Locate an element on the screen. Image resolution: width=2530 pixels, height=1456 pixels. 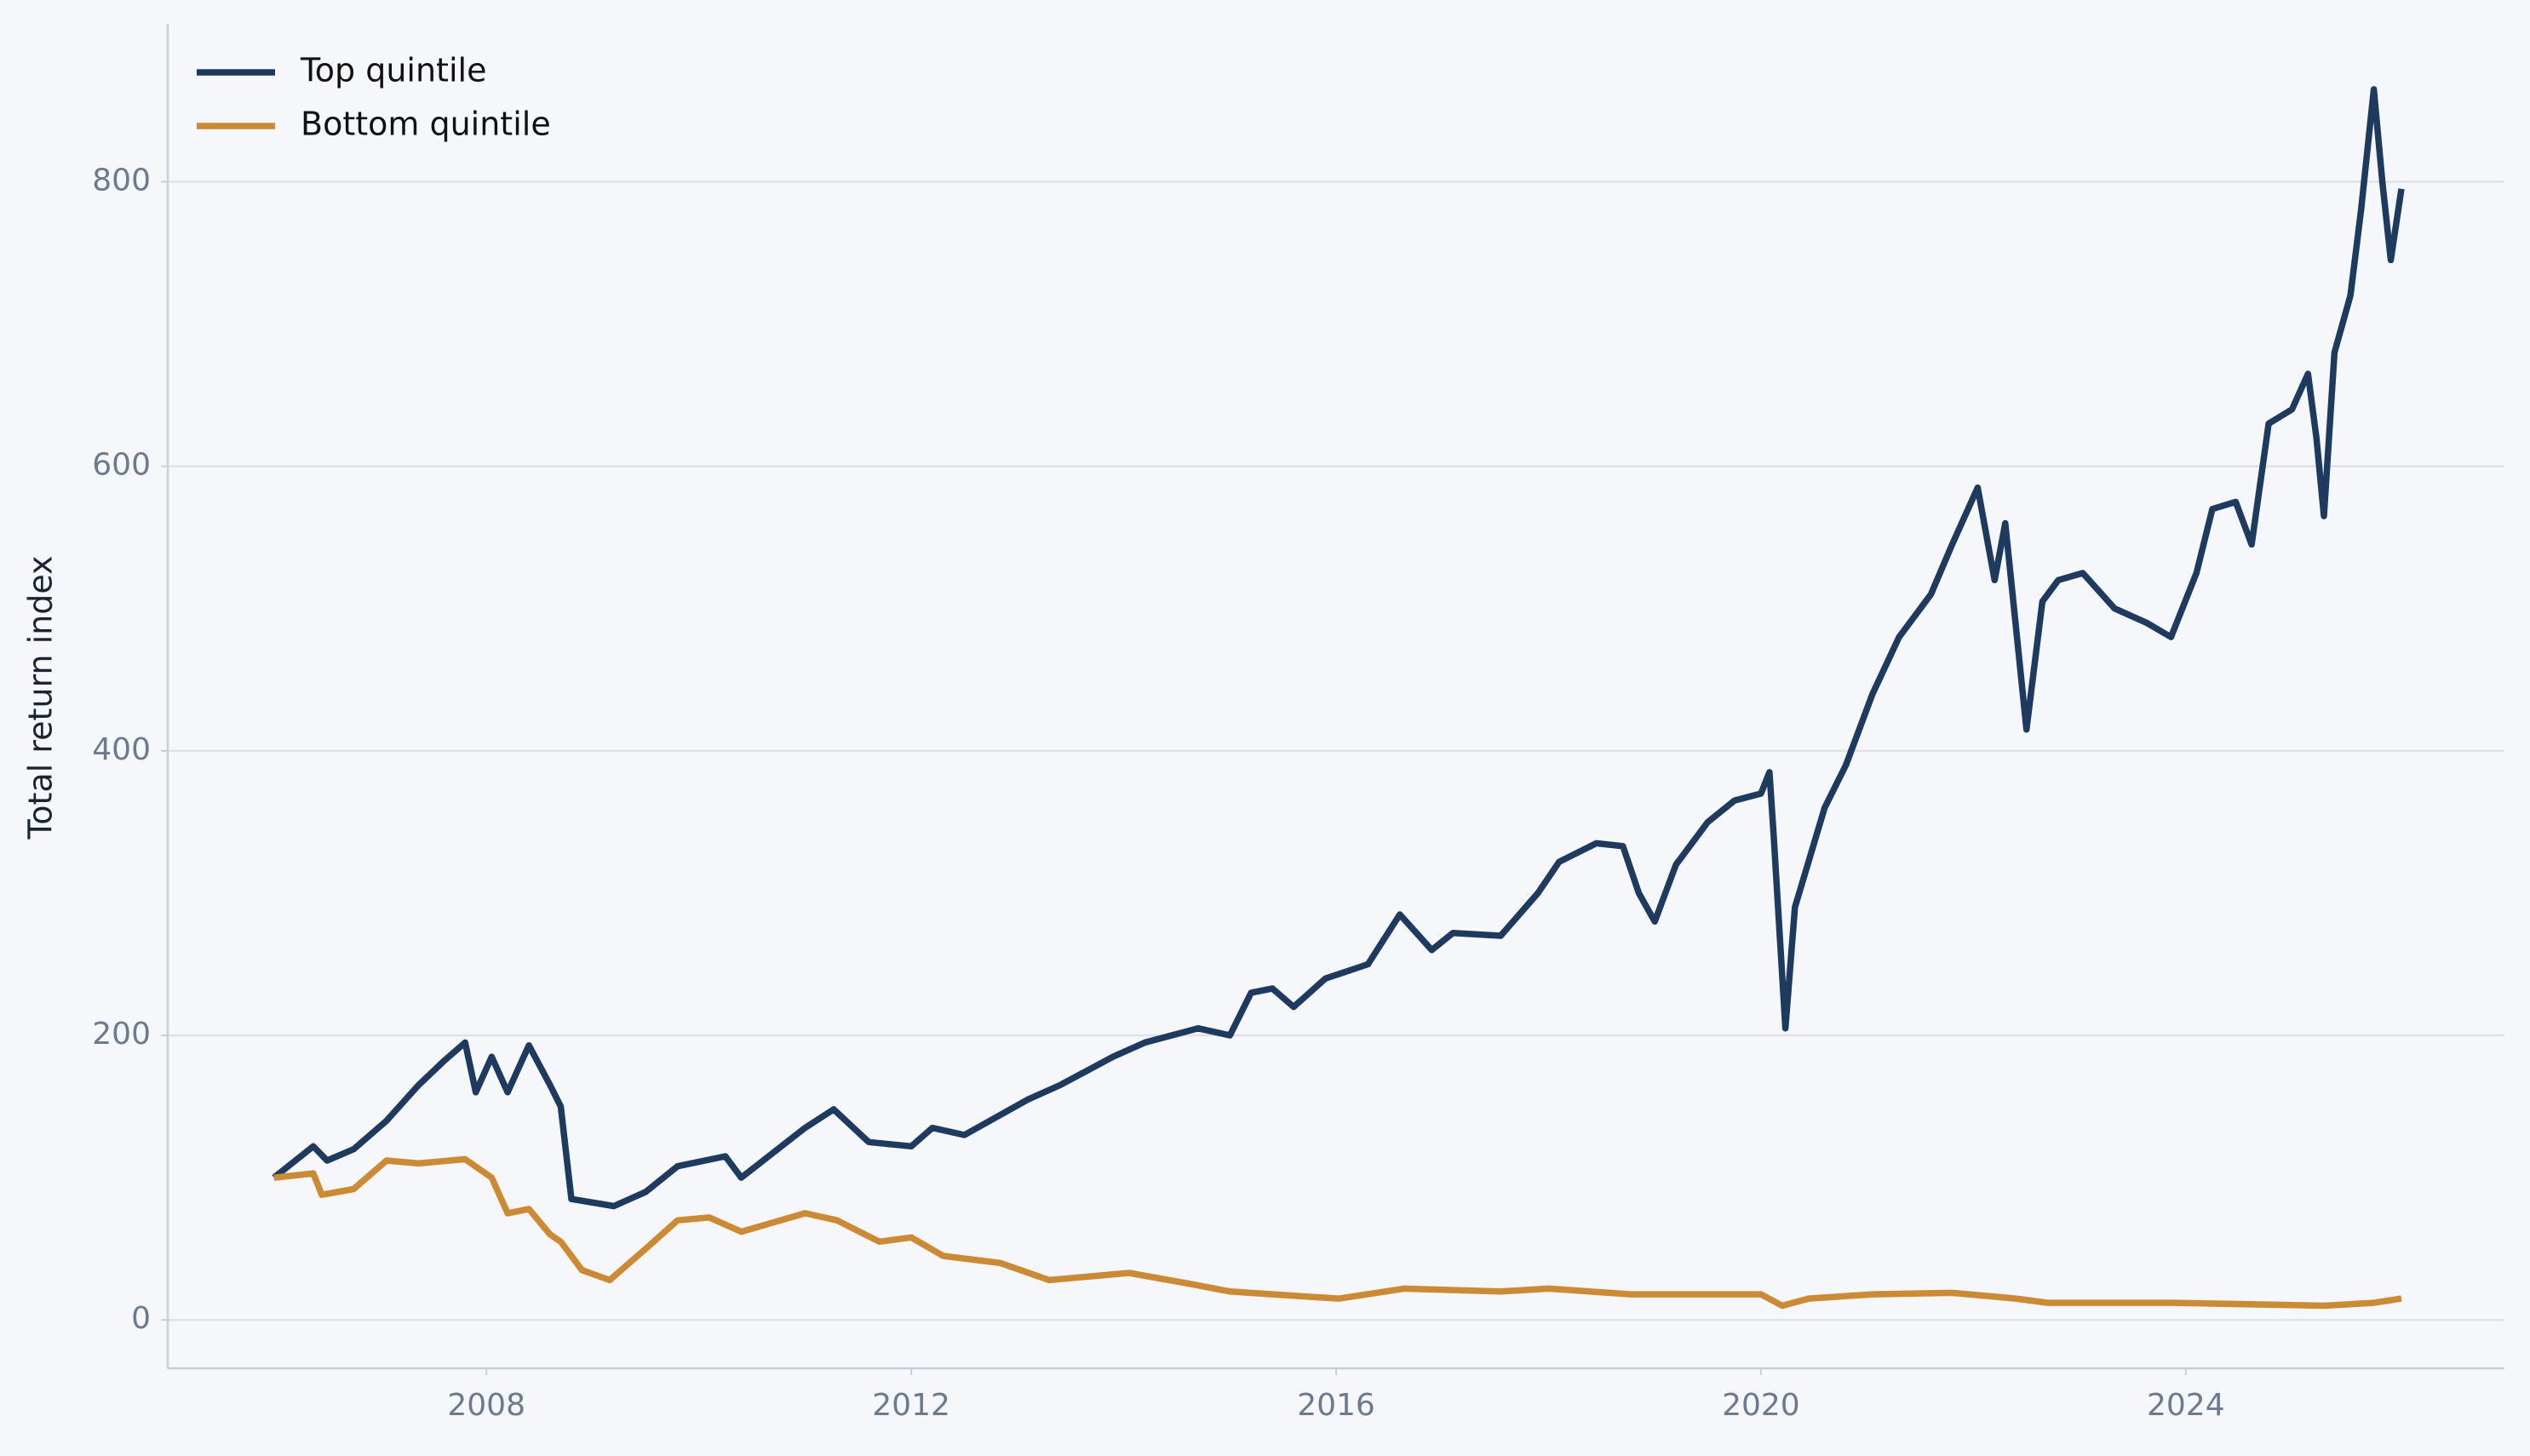
y-tick-label: 0 is located at coordinates (141, 1318).